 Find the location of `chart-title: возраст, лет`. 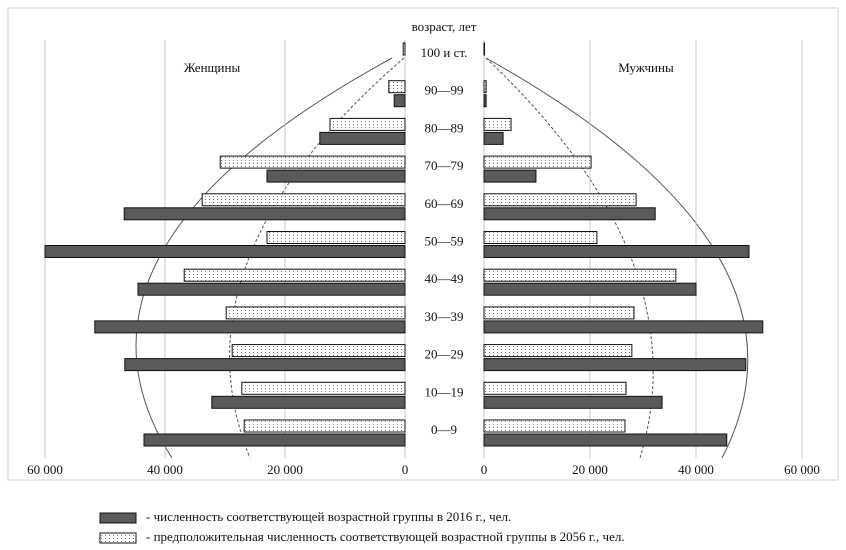

chart-title: возраст, лет is located at coordinates (444, 26).